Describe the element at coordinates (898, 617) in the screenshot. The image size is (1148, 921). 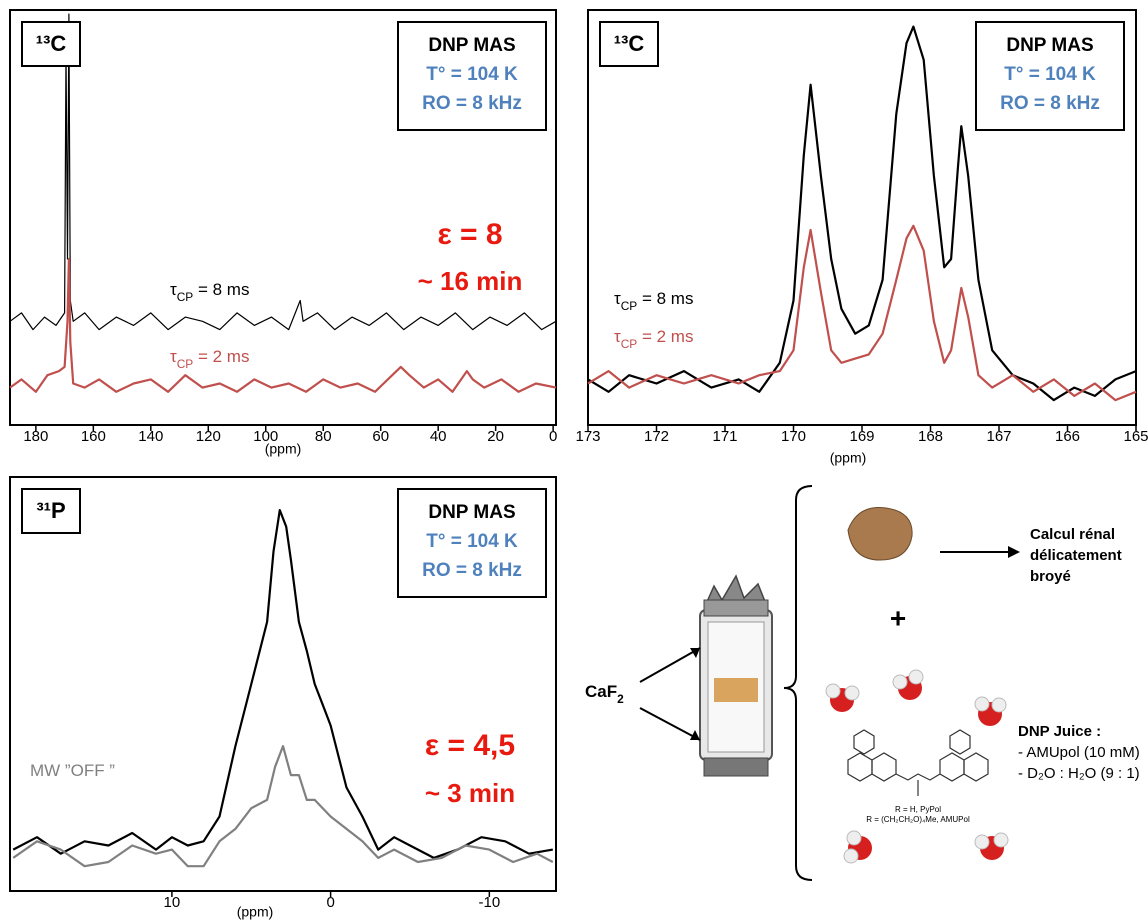
I see `plus: +` at that location.